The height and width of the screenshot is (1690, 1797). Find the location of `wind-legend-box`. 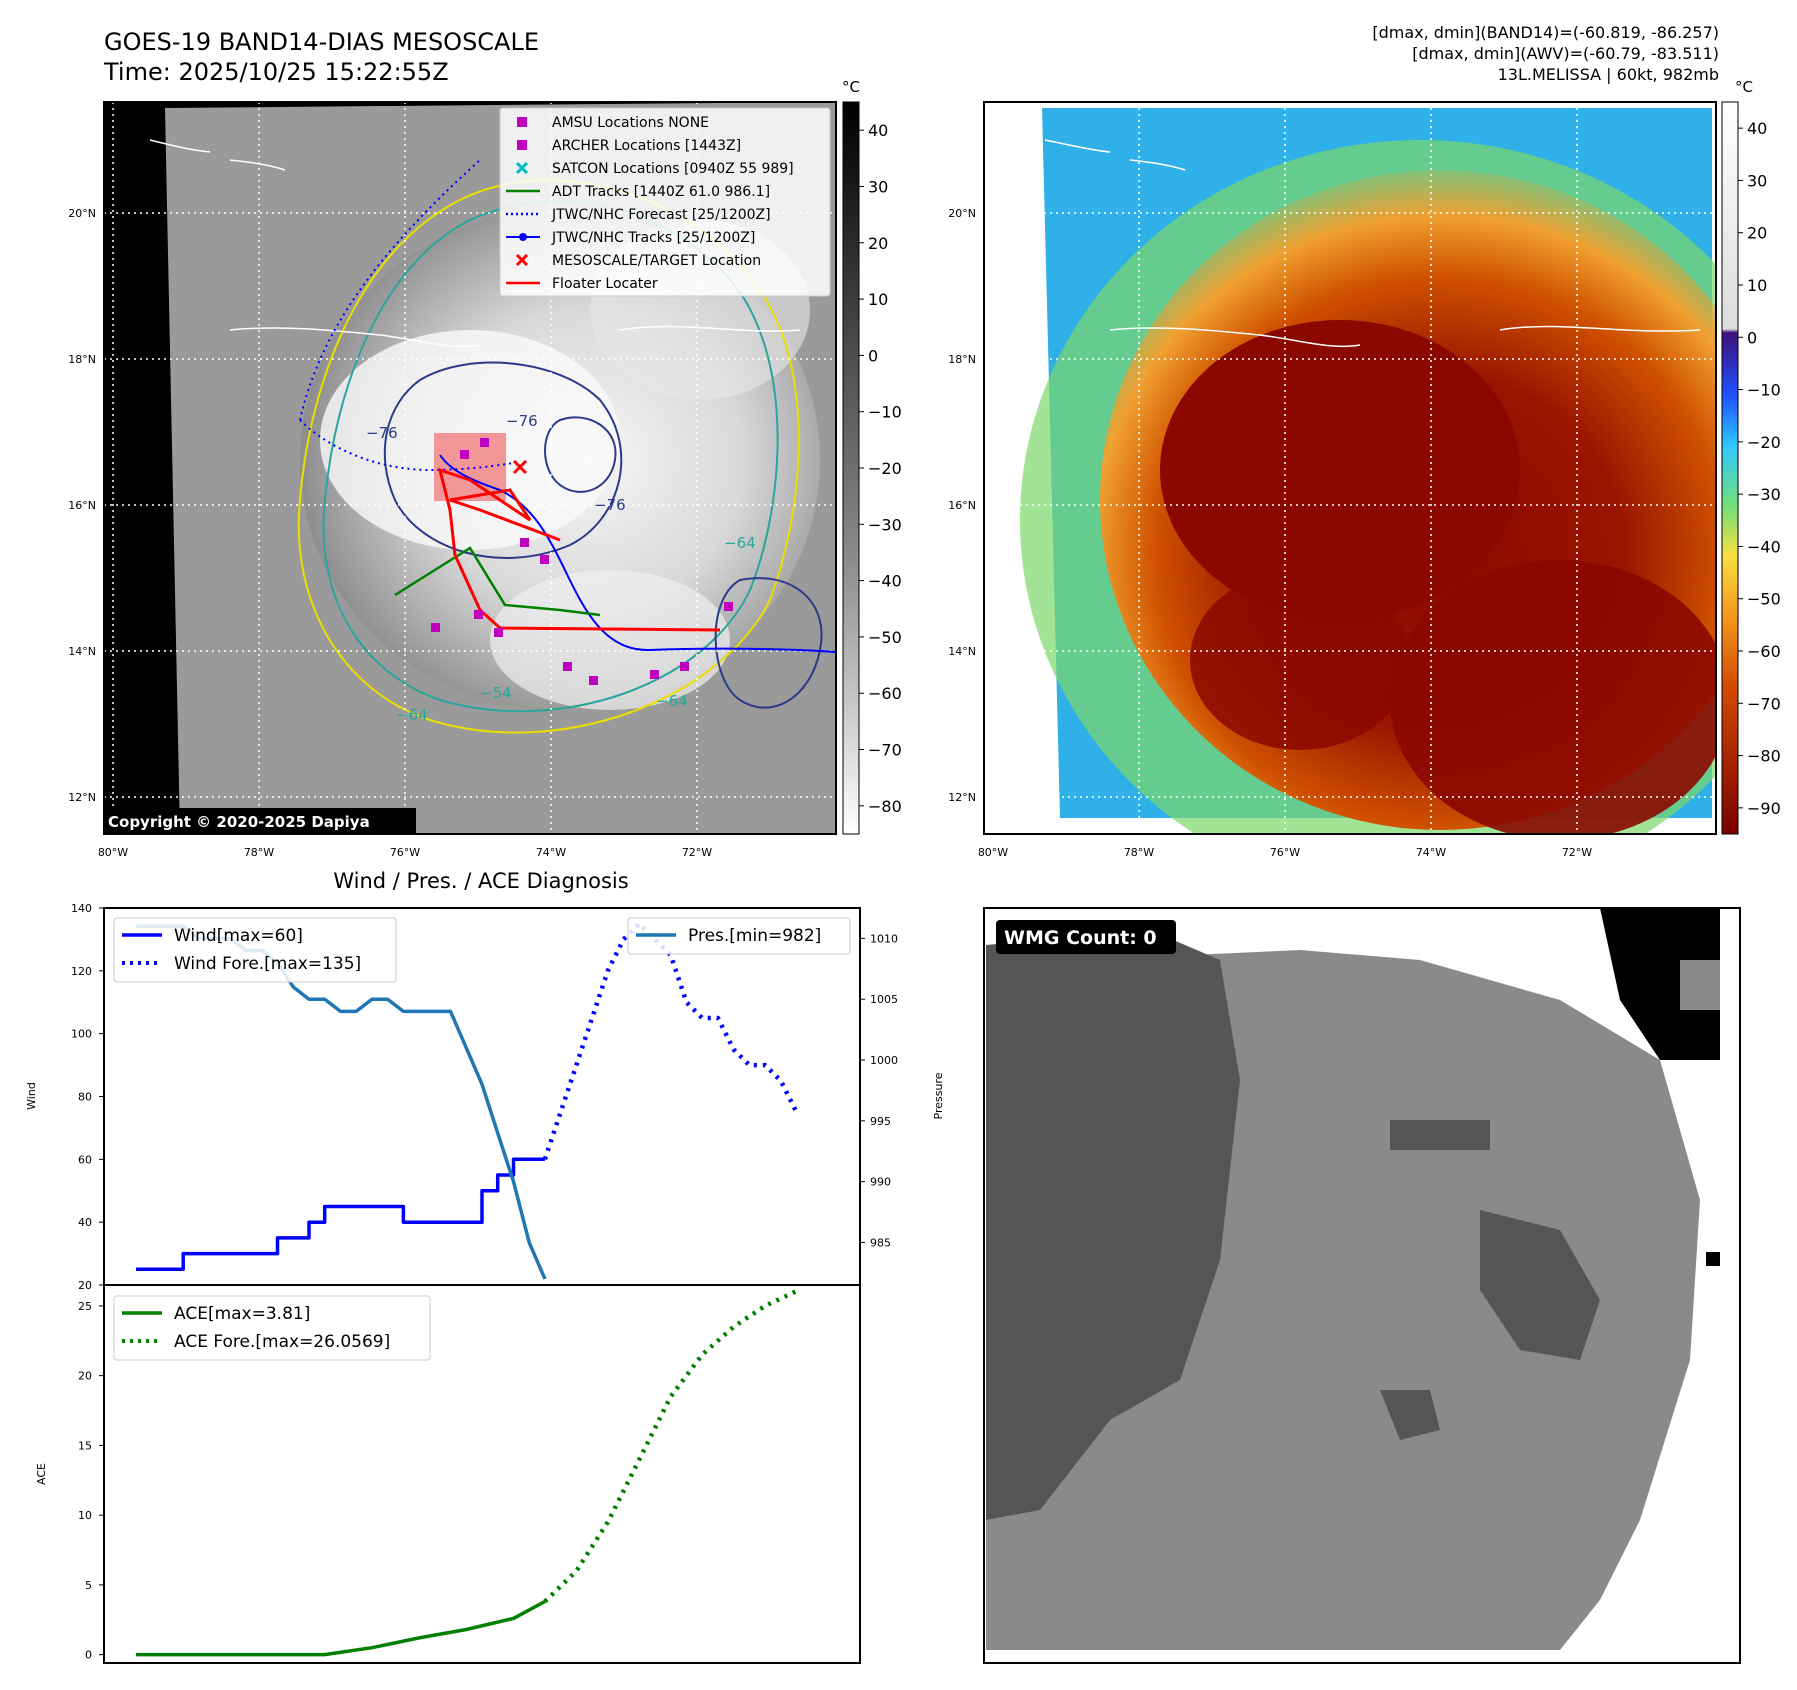

wind-legend-box is located at coordinates (255, 950).